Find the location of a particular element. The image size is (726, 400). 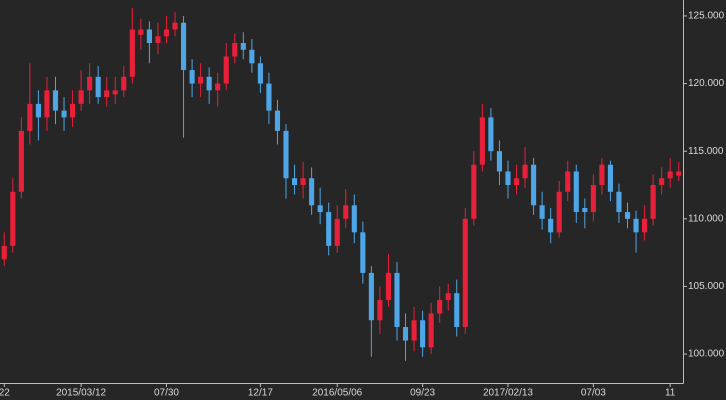

x-tick-label: 2017/02/13 is located at coordinates (508, 393).